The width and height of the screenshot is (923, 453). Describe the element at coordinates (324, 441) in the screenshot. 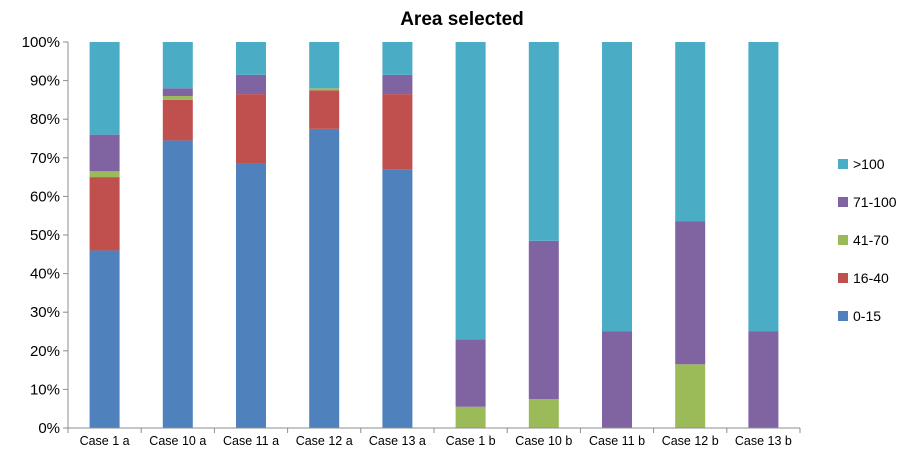

I see `x-category-label: Case 12 a` at that location.